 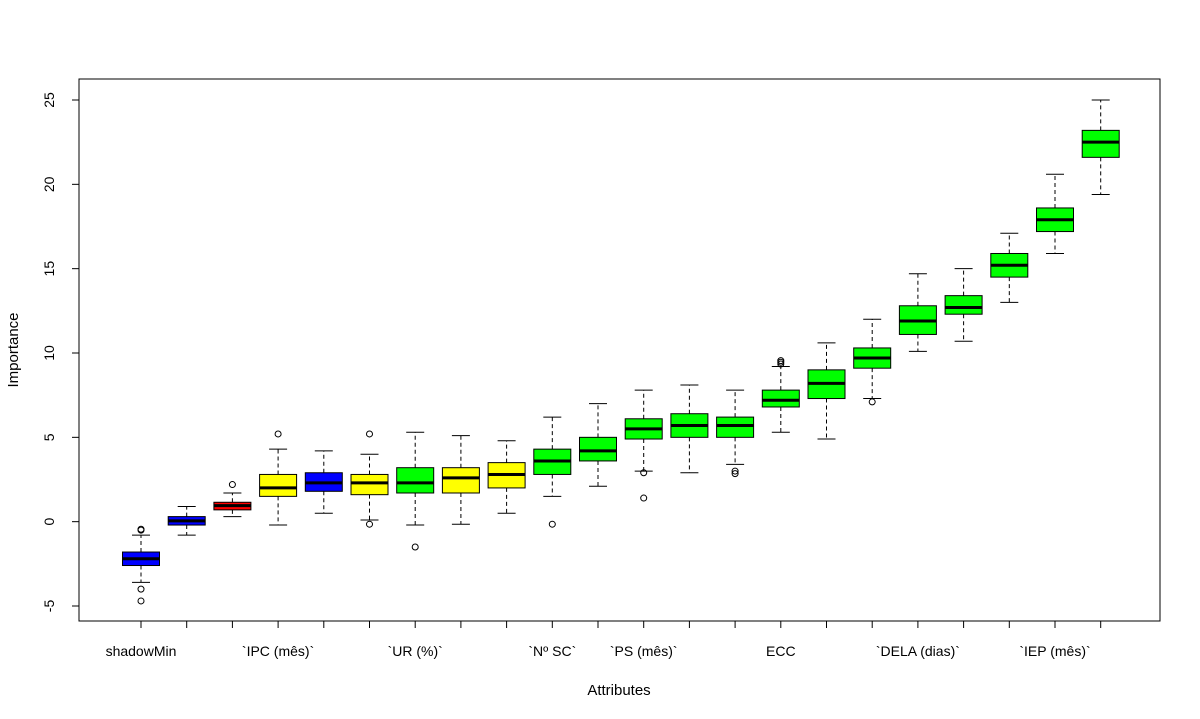 I want to click on x-tick-label: shadowMin, so click(x=141, y=651).